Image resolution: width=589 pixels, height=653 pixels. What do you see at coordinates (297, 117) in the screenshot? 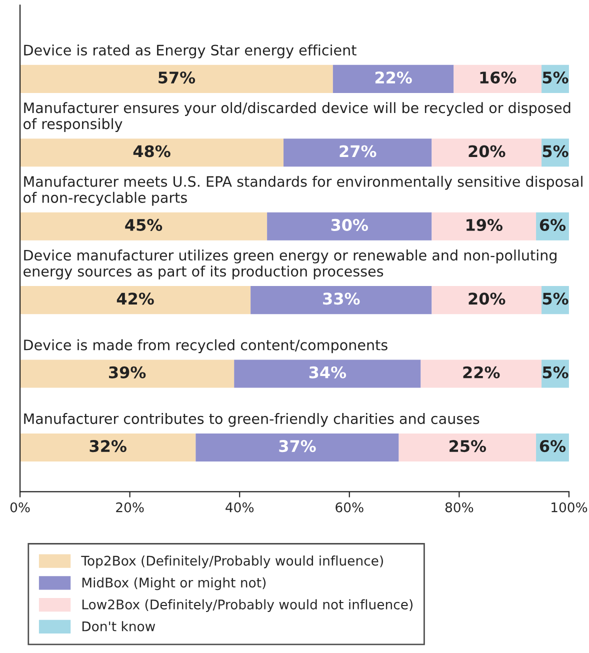
I see `y-tick-label: Manufacturer ensures your old/discarded device will be recycled or disposed of responsibly` at bounding box center [297, 117].